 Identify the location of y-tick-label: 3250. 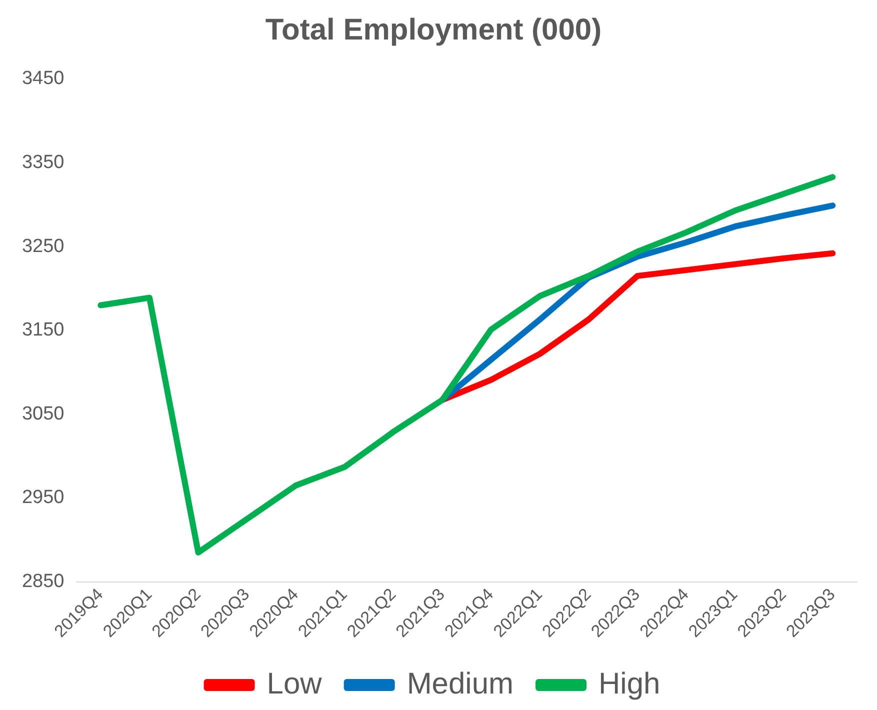
(43, 246).